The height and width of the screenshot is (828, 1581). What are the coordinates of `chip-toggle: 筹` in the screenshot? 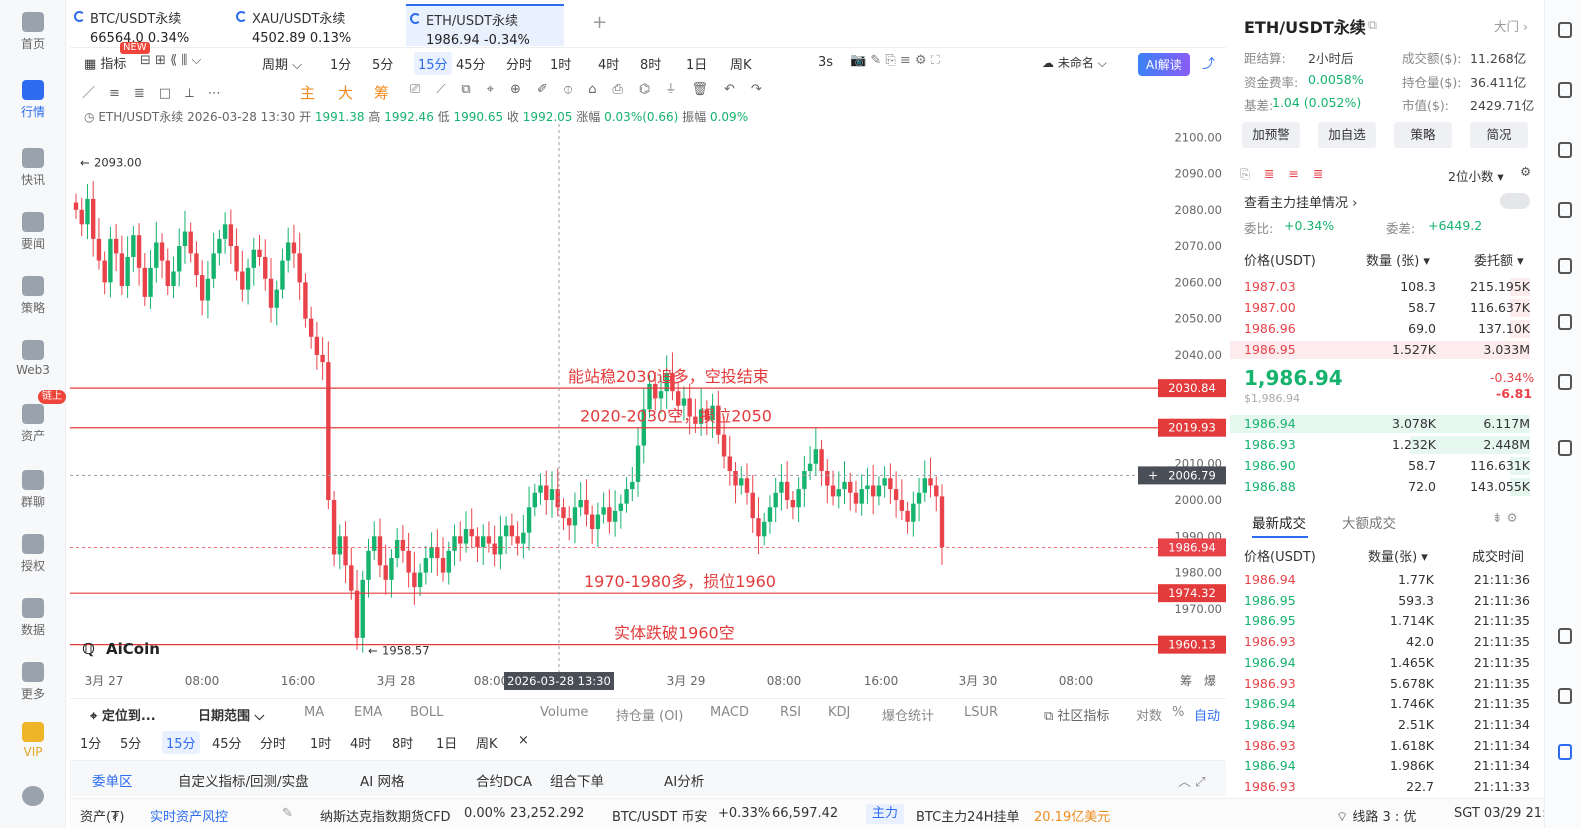 It's located at (1186, 681).